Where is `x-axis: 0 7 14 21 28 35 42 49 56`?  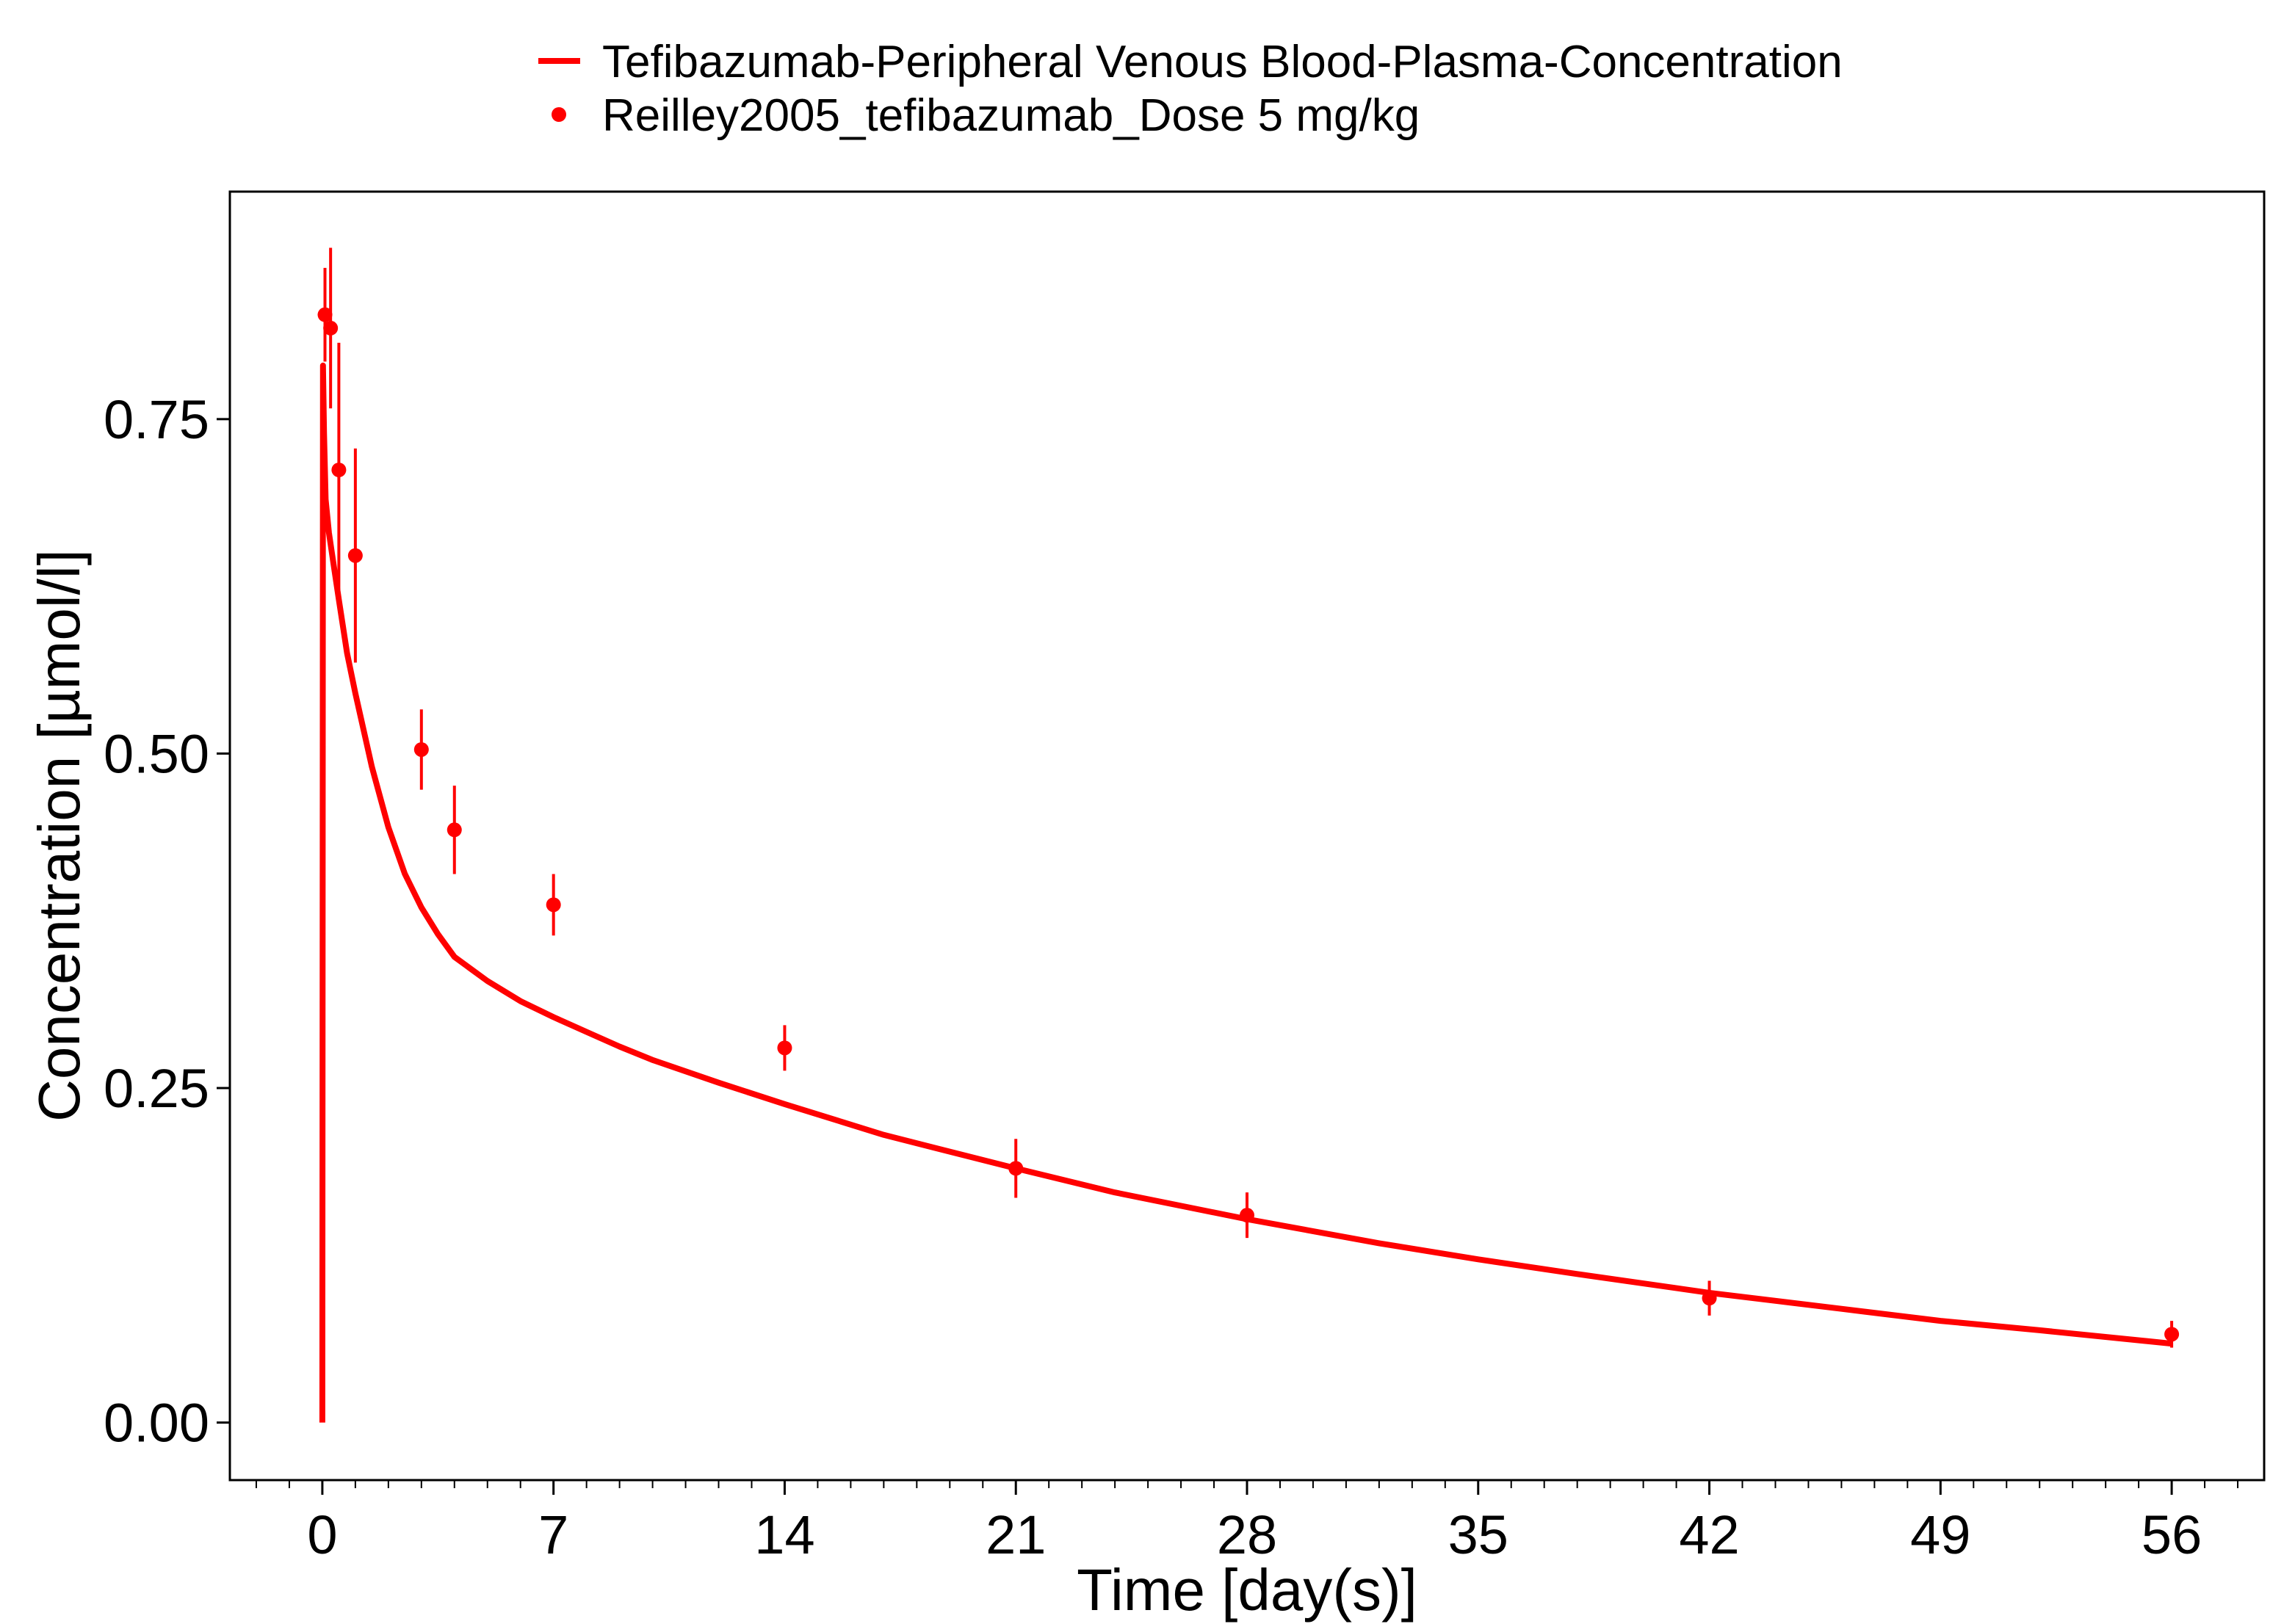 x-axis: 0 7 14 21 28 35 42 49 56 is located at coordinates (1247, 1522).